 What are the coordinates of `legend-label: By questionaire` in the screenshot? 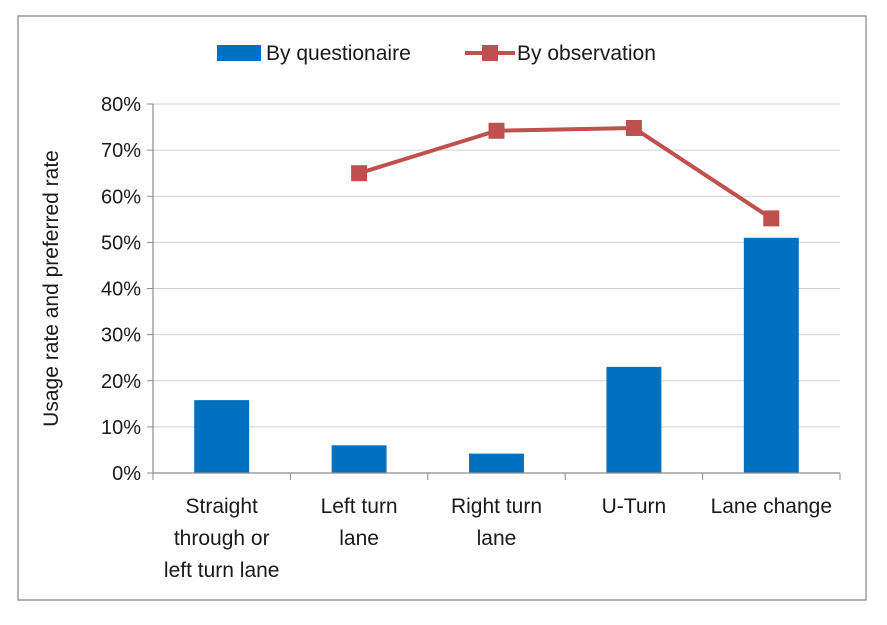 It's located at (338, 53).